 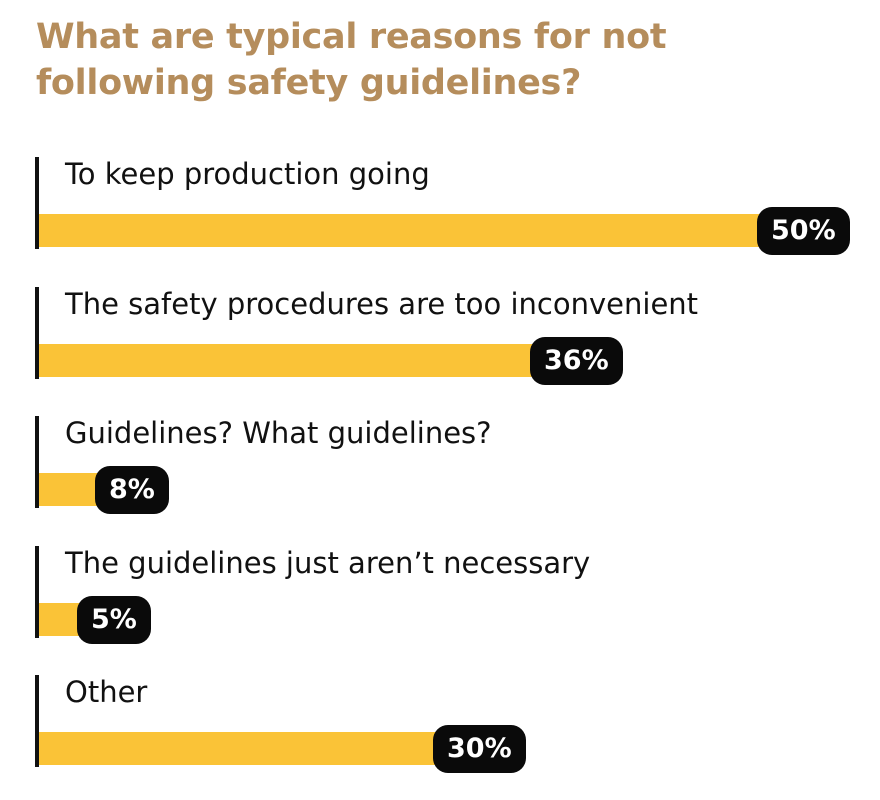 I want to click on value-label: 30%, so click(x=479, y=749).